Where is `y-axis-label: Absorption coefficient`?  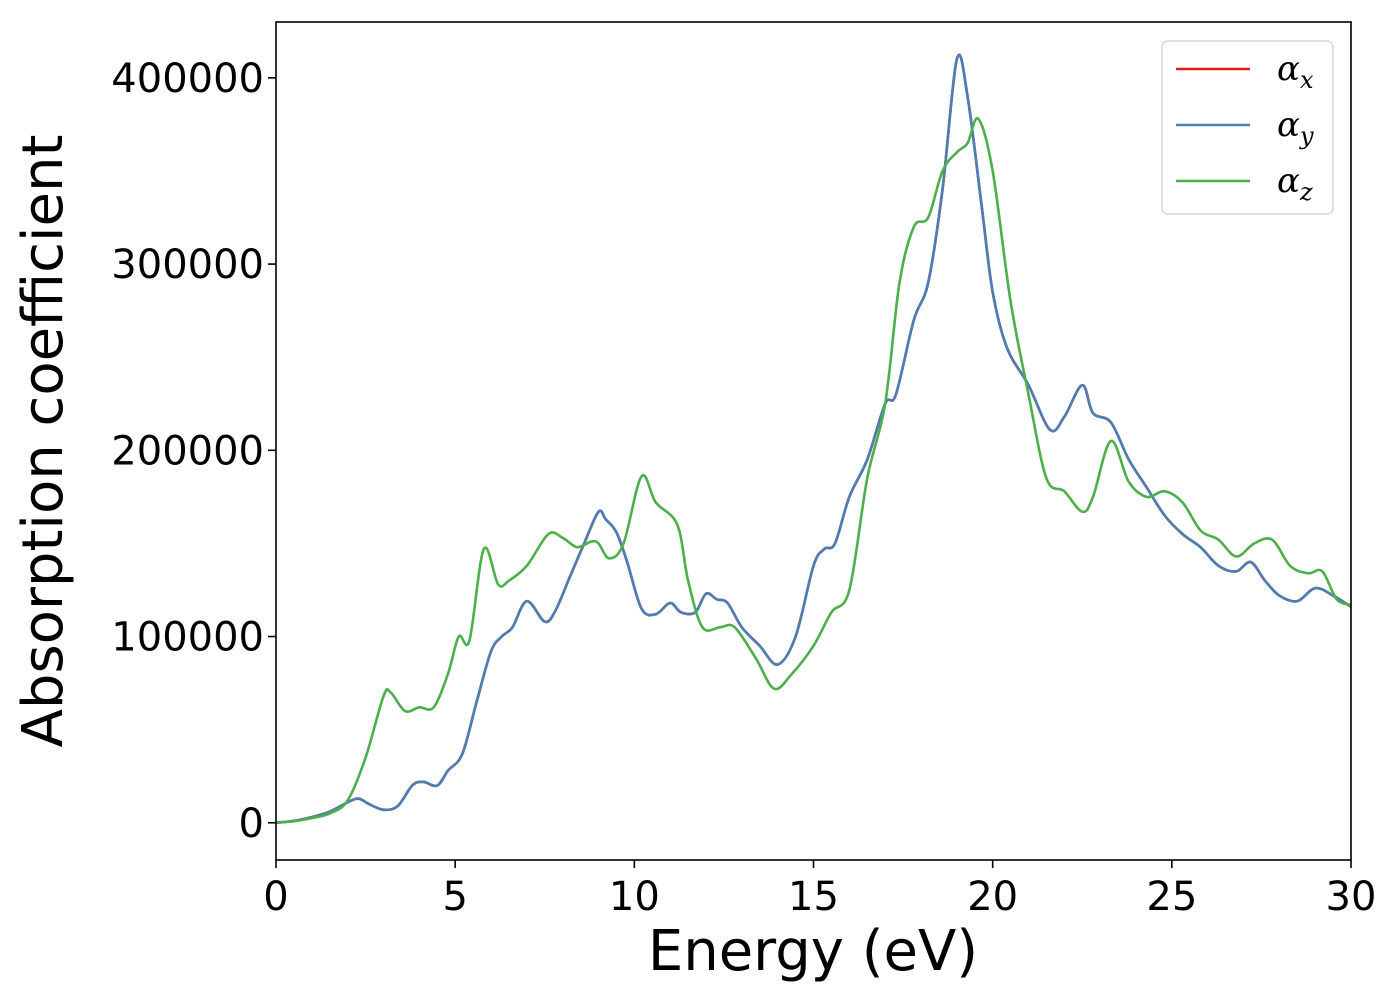
y-axis-label: Absorption coefficient is located at coordinates (43, 441).